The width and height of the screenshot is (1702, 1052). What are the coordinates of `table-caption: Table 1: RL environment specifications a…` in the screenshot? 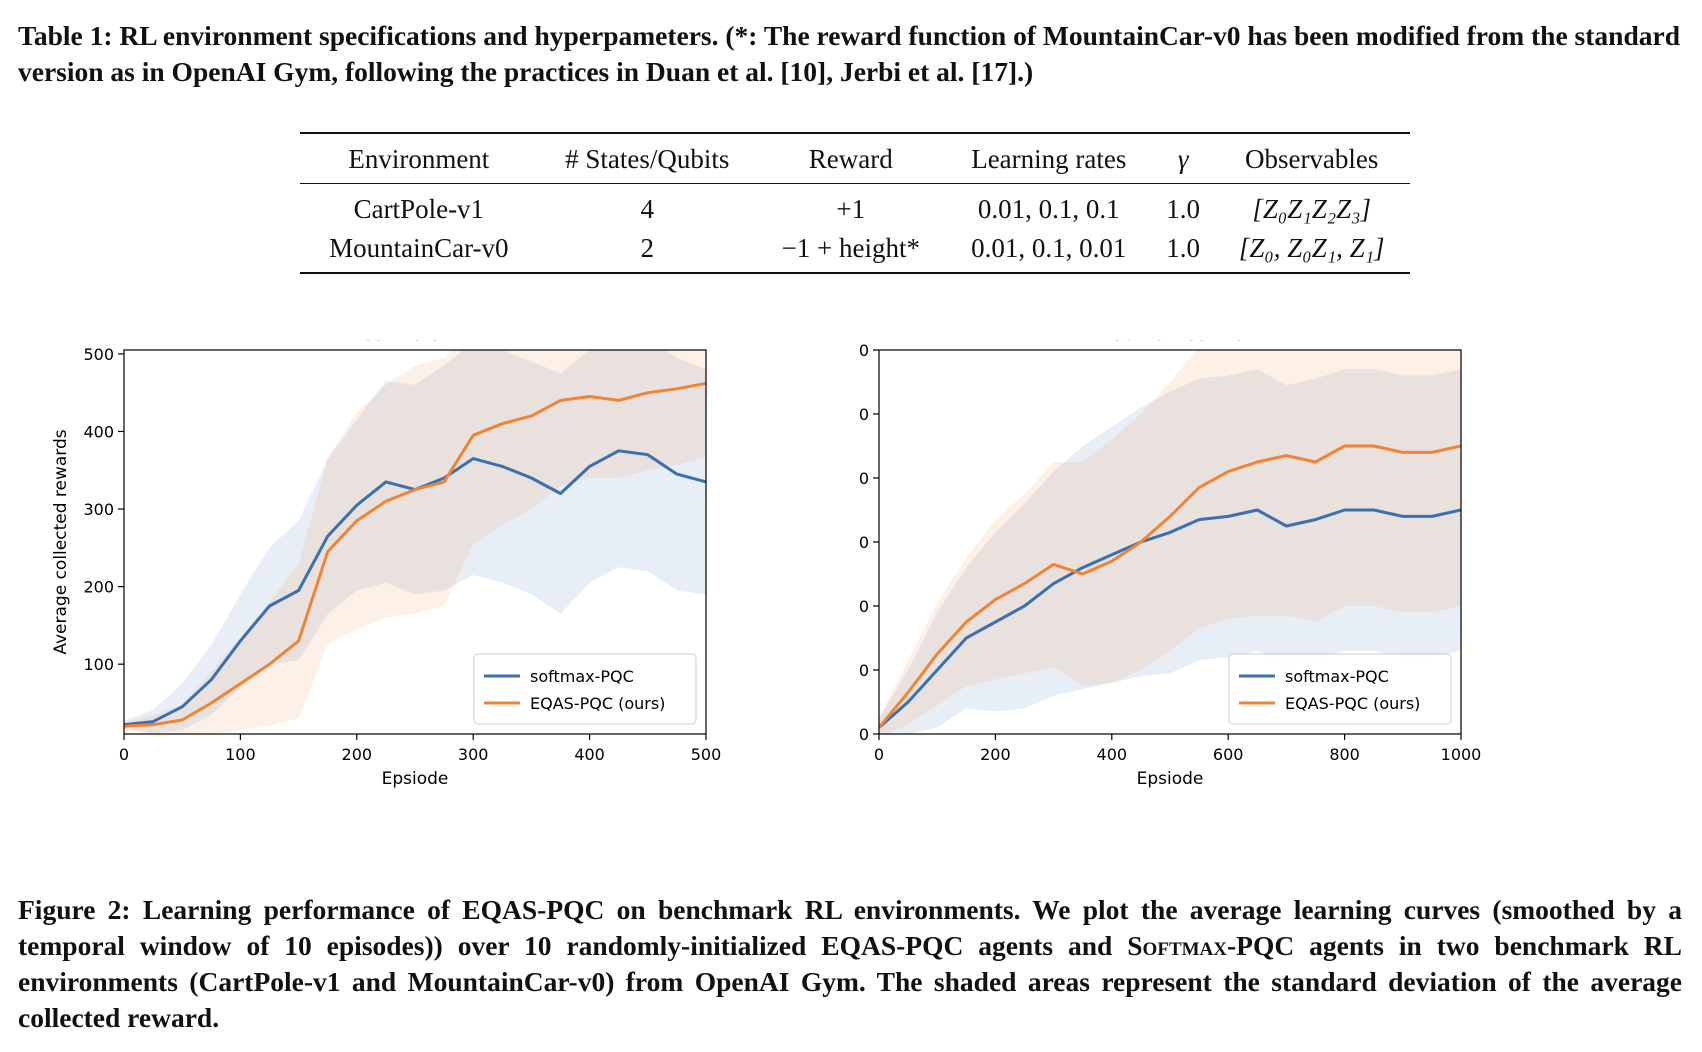 It's located at (849, 53).